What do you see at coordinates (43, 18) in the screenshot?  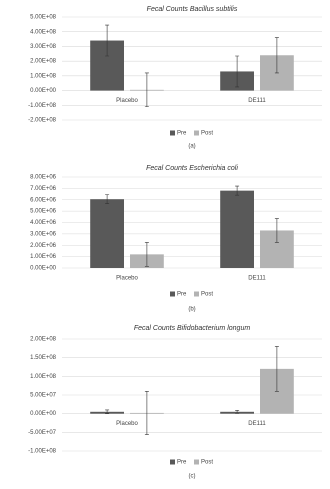 I see `y-tick-label: 5.00E+08` at bounding box center [43, 18].